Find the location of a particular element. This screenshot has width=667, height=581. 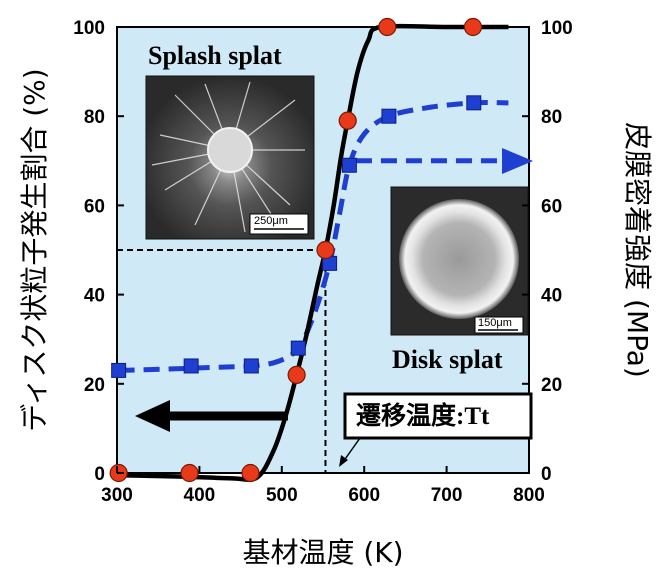

x-tick-label: 700 is located at coordinates (447, 495).